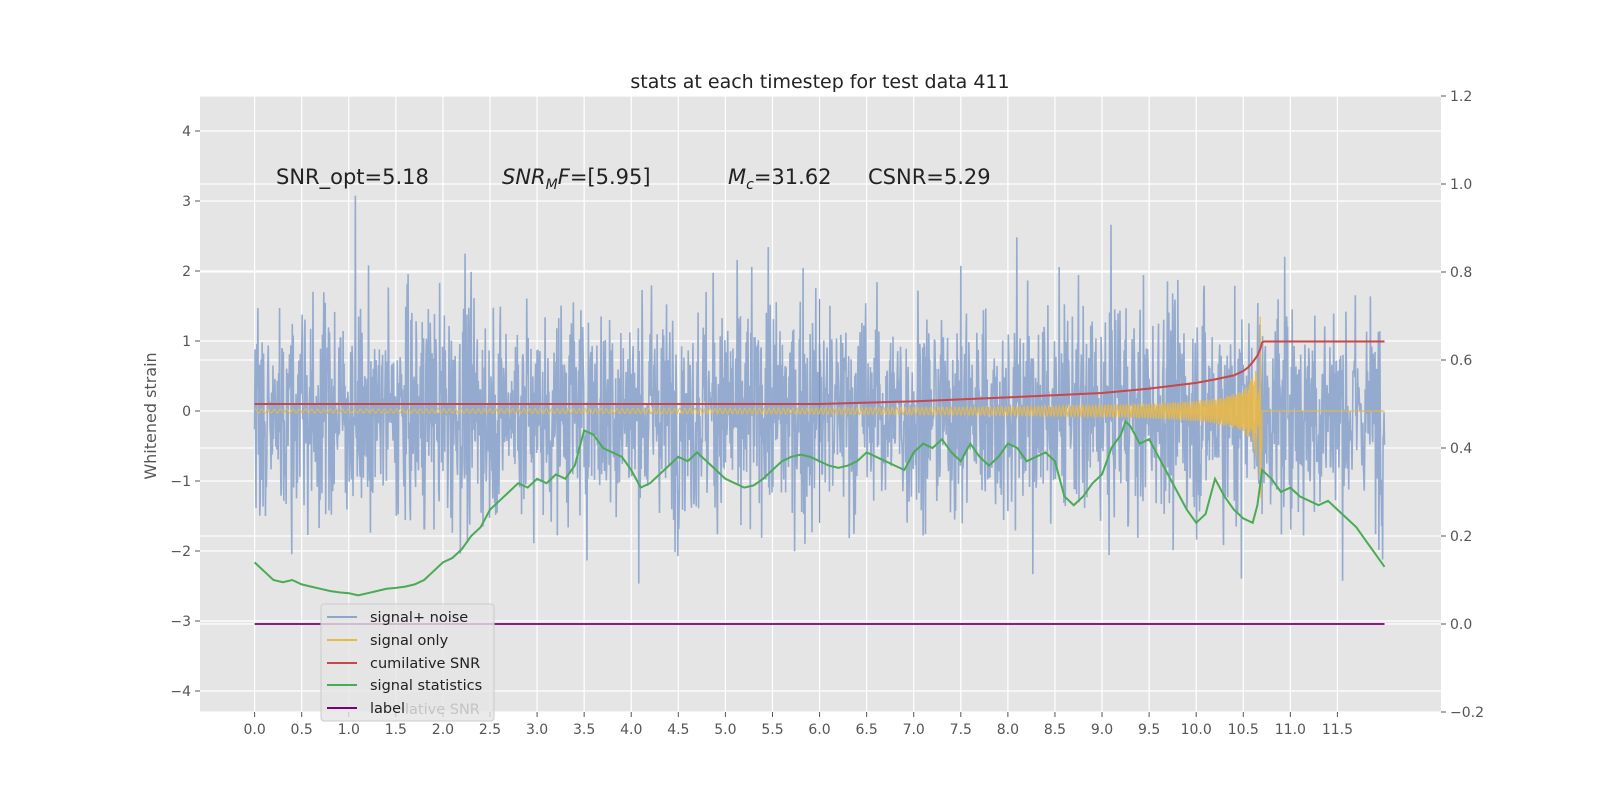 The height and width of the screenshot is (800, 1600). I want to click on y-right-tick-label: 0.8, so click(1461, 273).